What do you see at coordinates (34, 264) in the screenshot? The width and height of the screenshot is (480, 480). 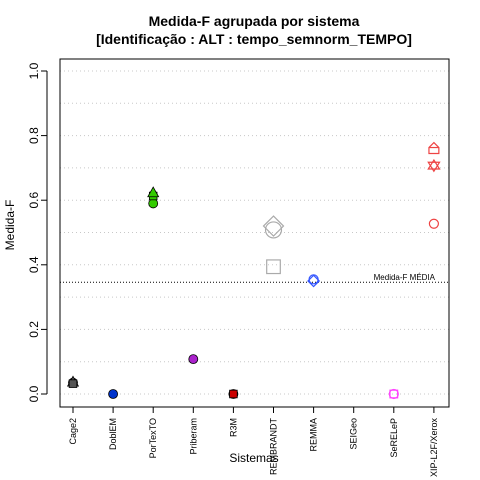 I see `y-tick-label: 0.4` at bounding box center [34, 264].